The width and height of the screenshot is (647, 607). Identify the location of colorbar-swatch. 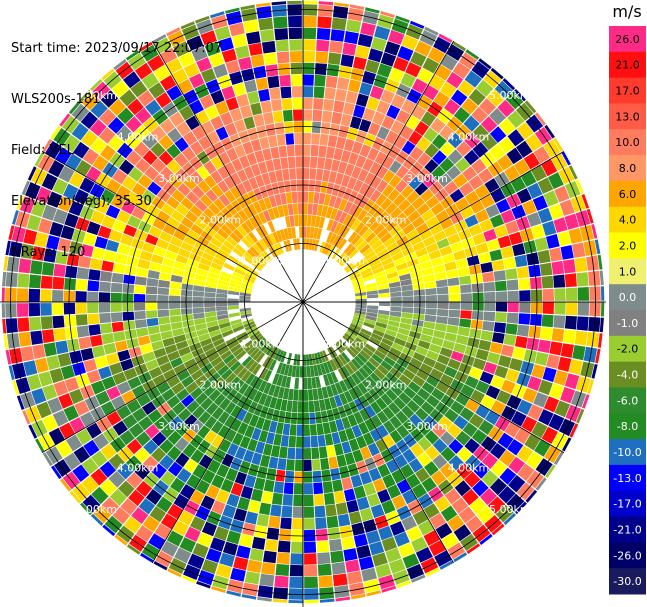
(627, 65).